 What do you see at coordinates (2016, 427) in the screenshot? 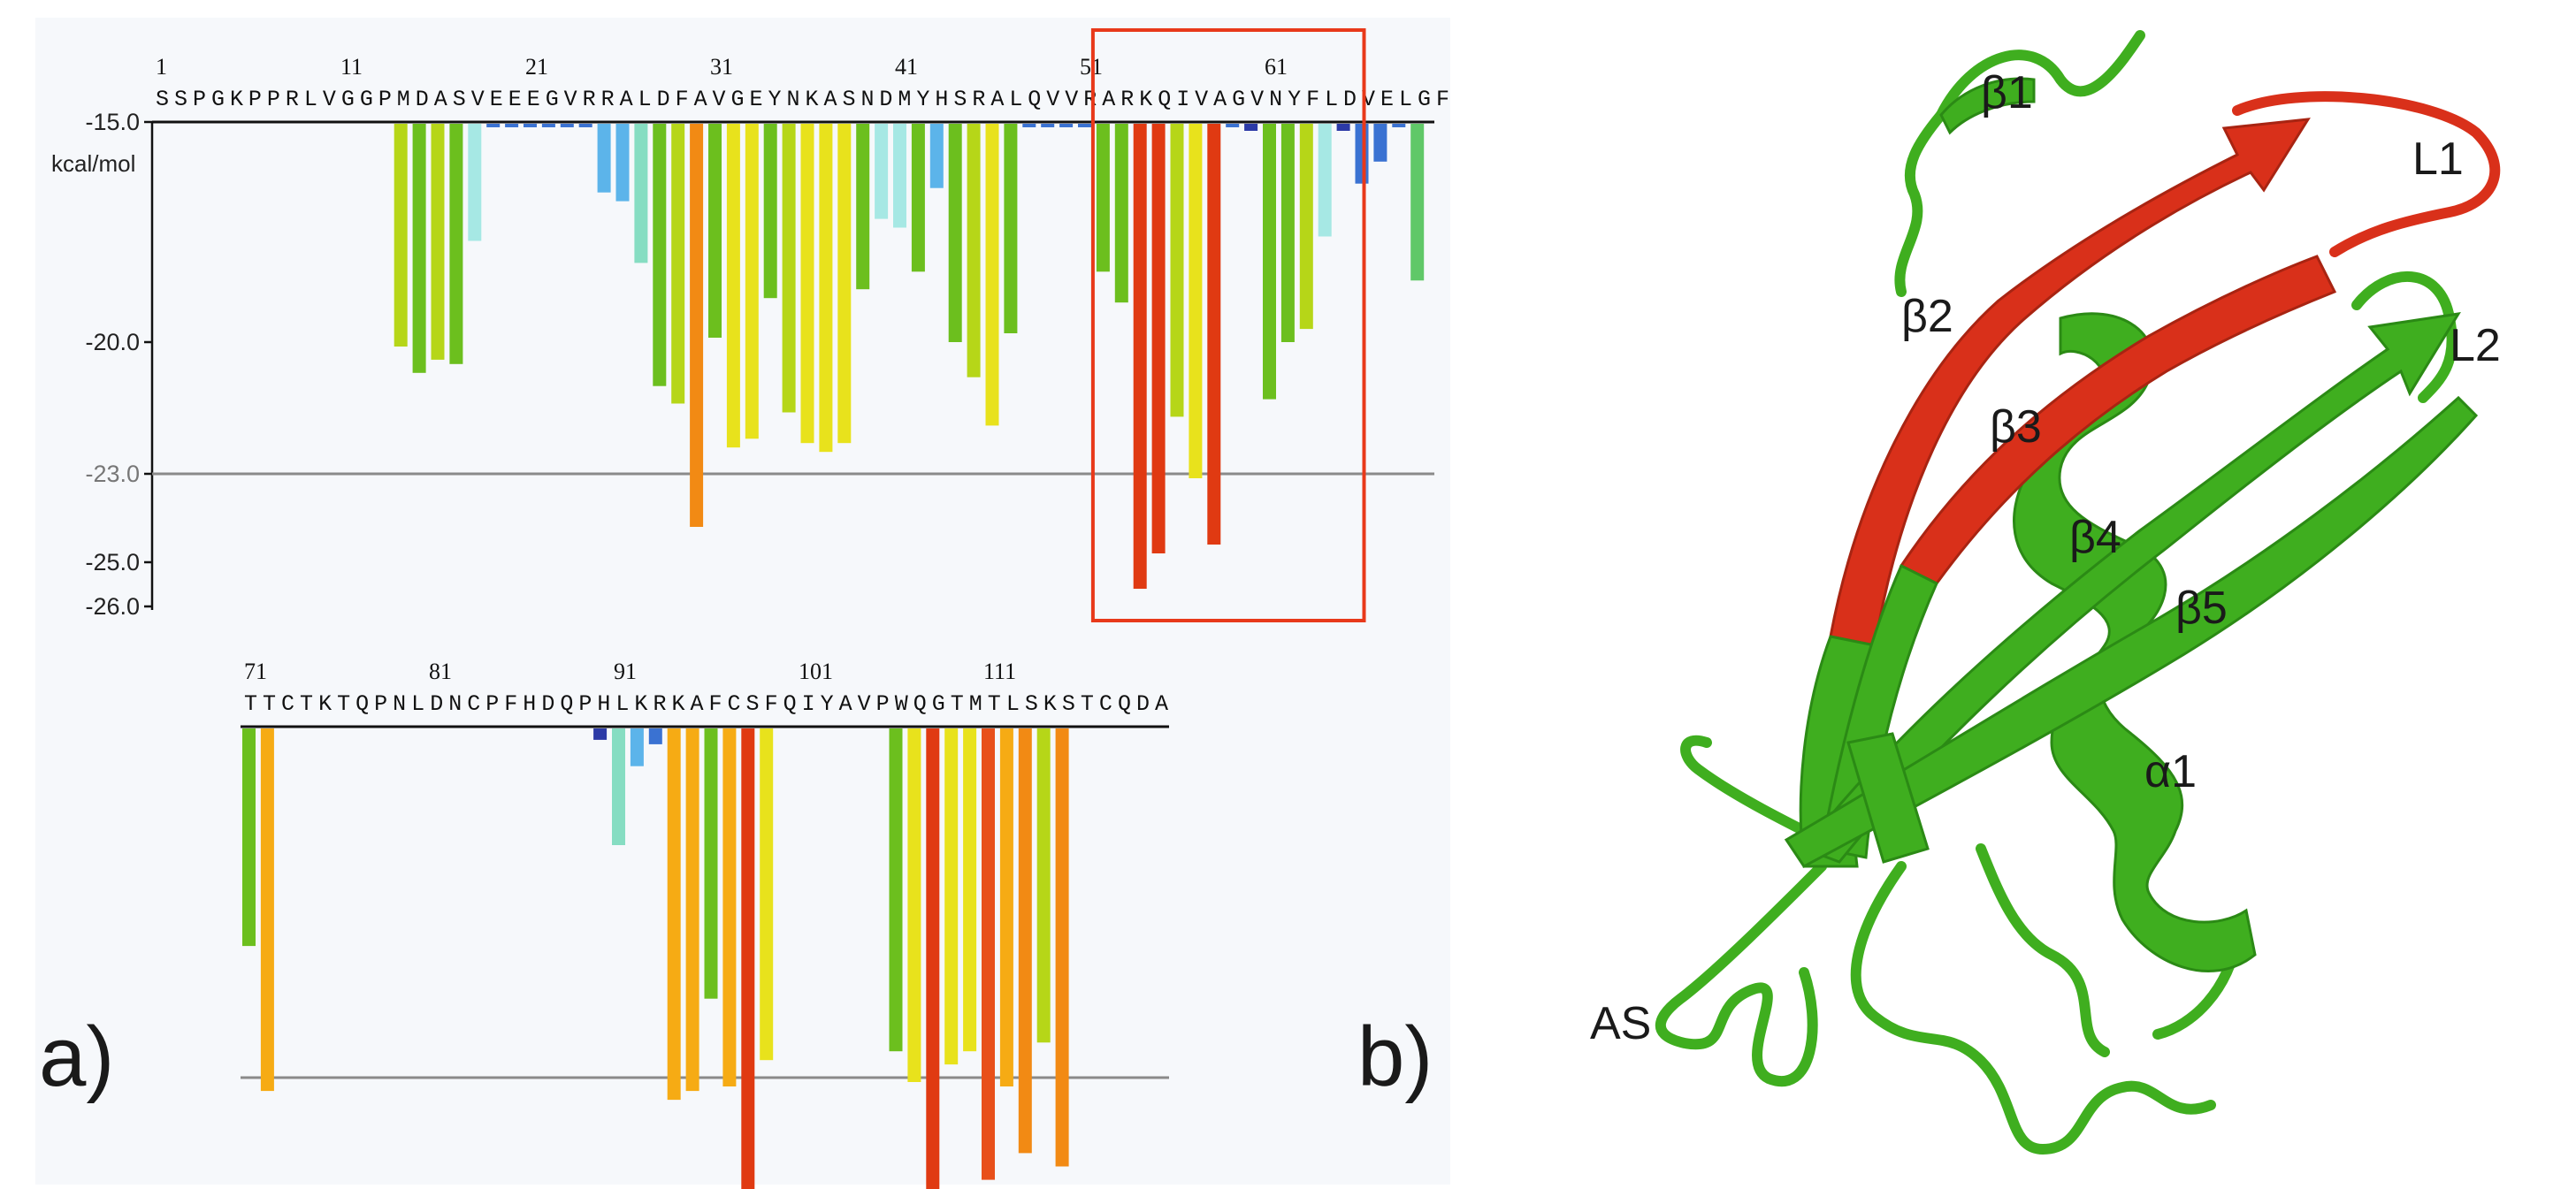
I see `label-beta3: β3` at bounding box center [2016, 427].